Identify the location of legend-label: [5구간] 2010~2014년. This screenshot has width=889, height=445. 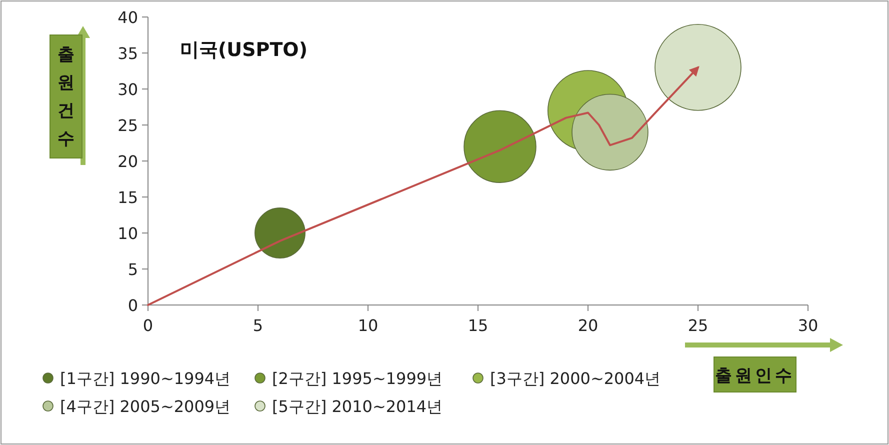
(357, 406).